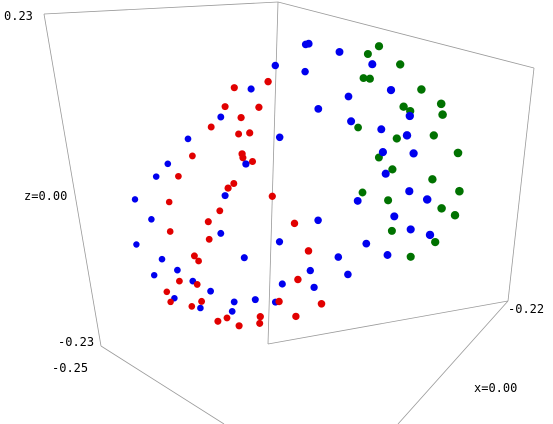 Image resolution: width=553 pixels, height=424 pixels. I want to click on tick-y-left: -0.25, so click(70, 368).